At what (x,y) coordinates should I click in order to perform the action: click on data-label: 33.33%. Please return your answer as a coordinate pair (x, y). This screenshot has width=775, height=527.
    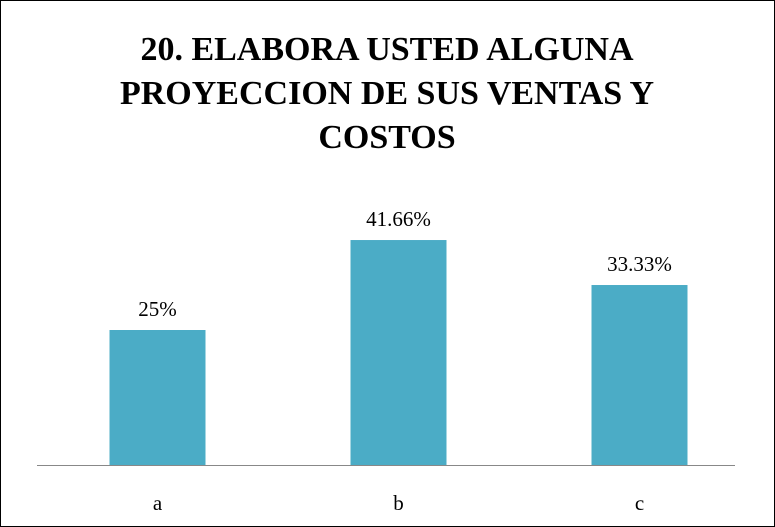
    Looking at the image, I should click on (639, 264).